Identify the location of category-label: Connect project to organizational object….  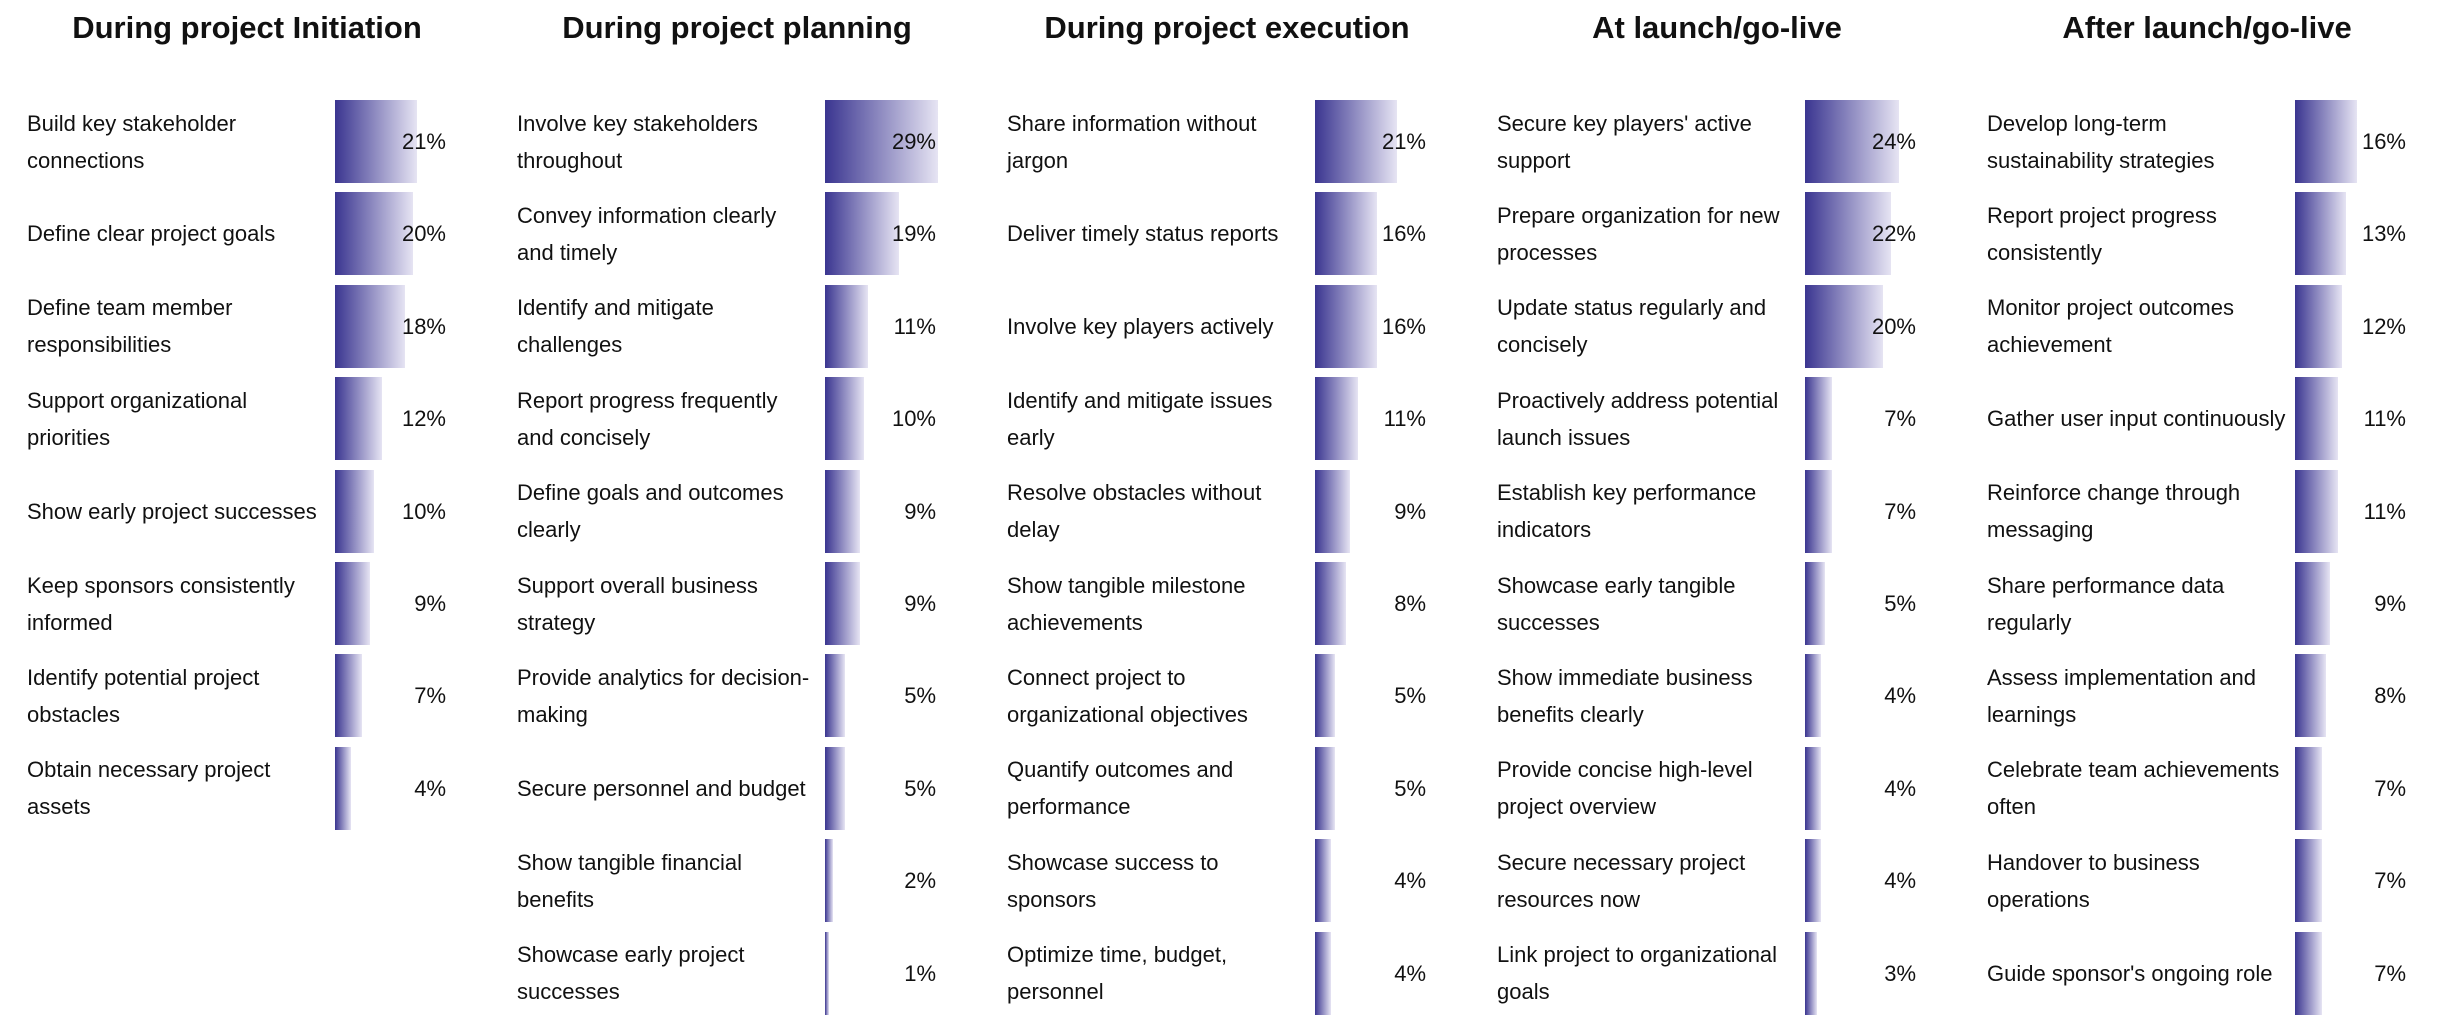
(1127, 695).